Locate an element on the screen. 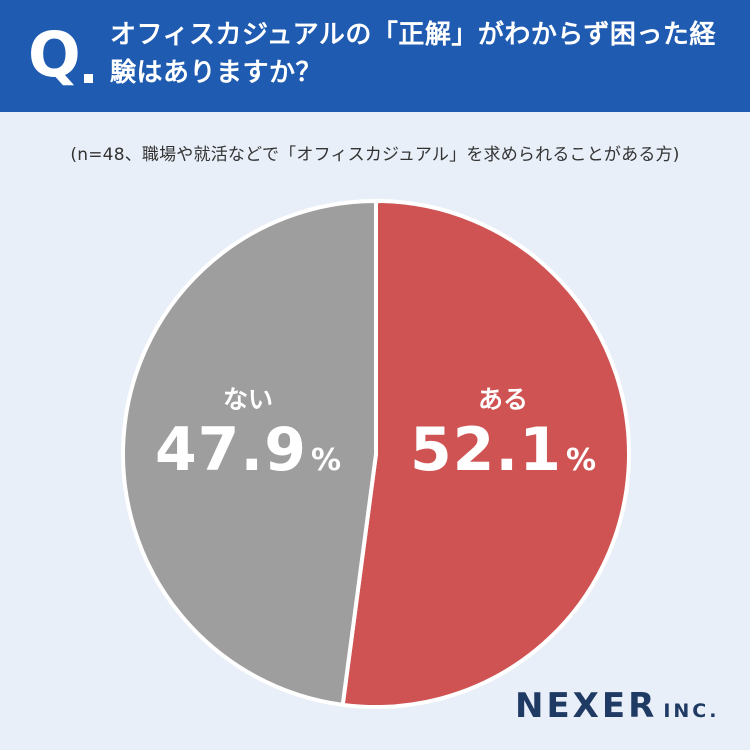 The width and height of the screenshot is (750, 750). logo-main: NEXER is located at coordinates (586, 706).